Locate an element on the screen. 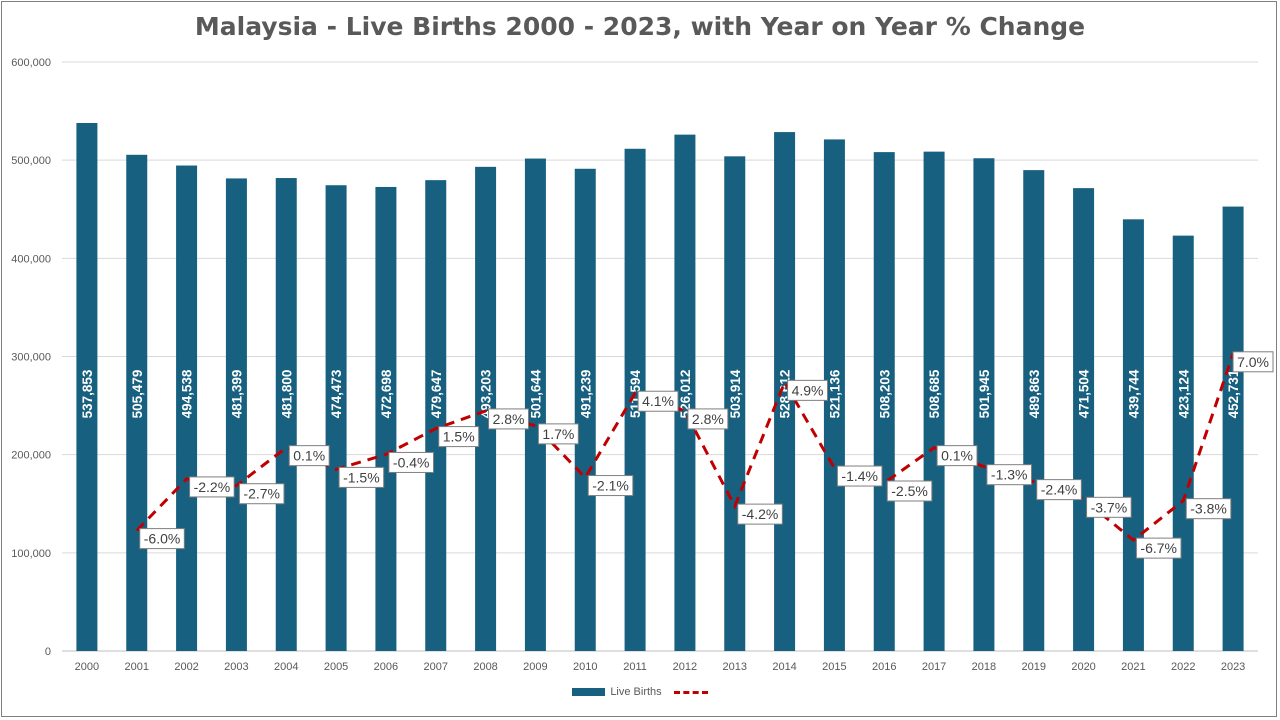 This screenshot has width=1280, height=720. bar-value-label: 493,203 is located at coordinates (486, 393).